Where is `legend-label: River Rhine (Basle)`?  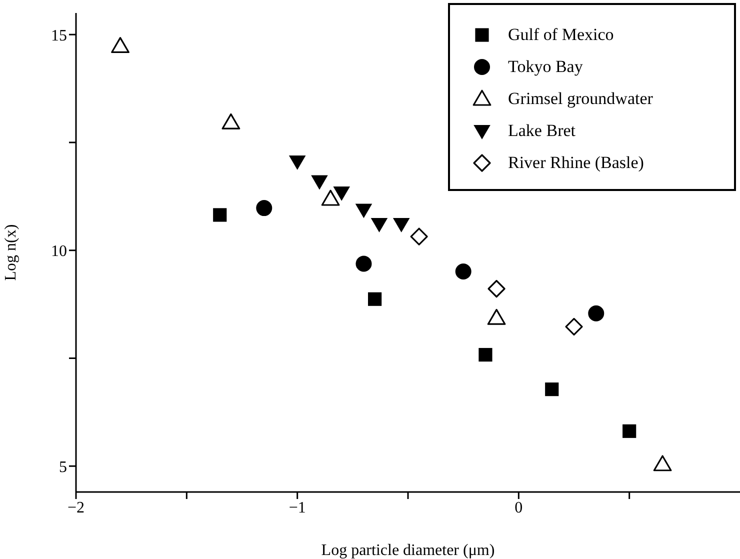 legend-label: River Rhine (Basle) is located at coordinates (576, 163).